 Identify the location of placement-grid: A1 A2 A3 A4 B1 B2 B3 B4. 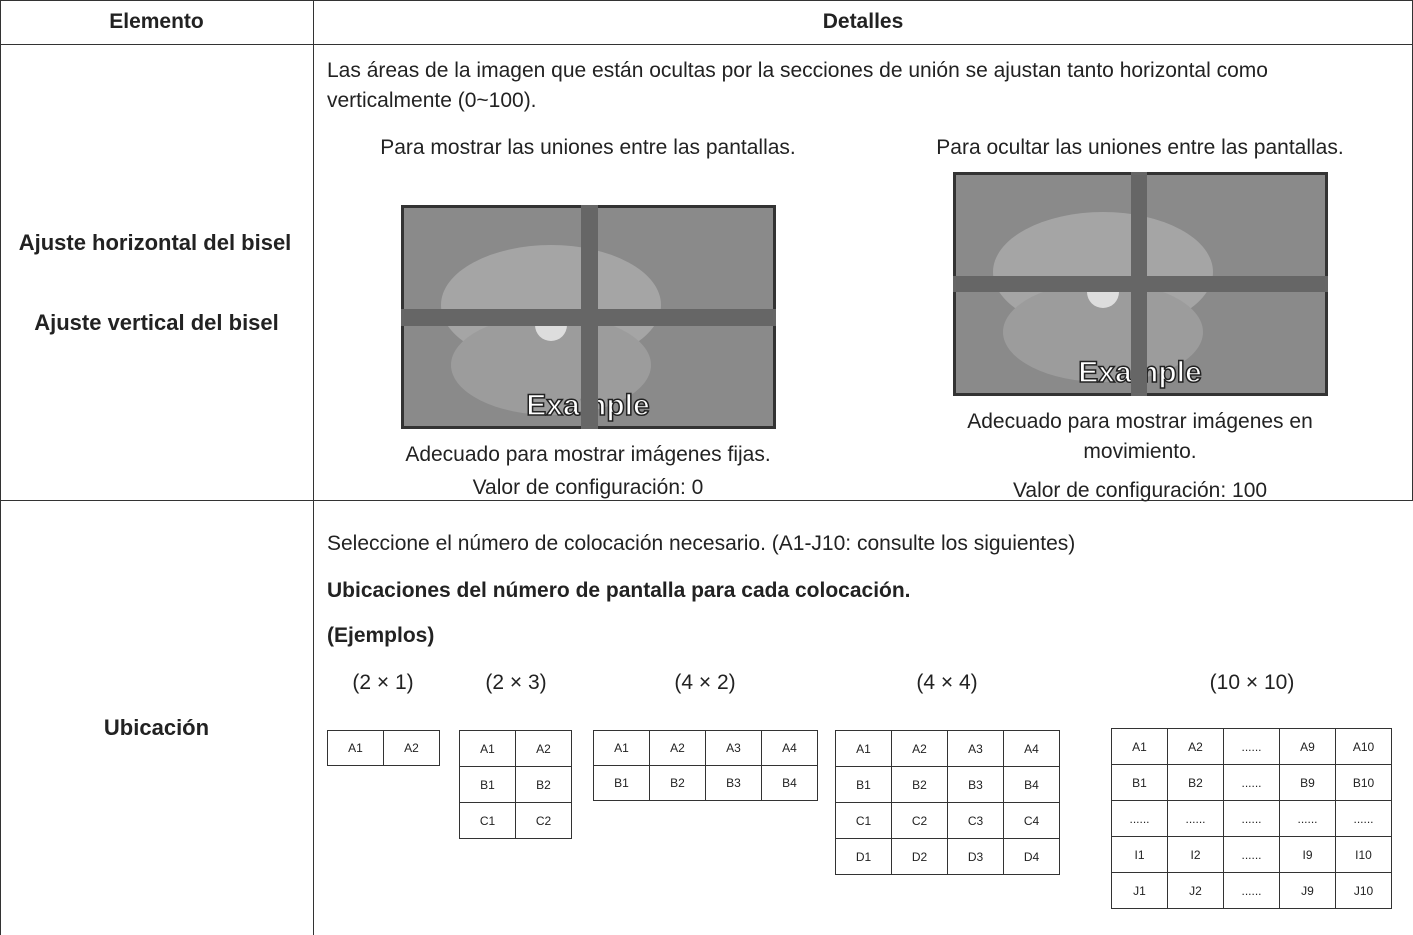
(705, 765).